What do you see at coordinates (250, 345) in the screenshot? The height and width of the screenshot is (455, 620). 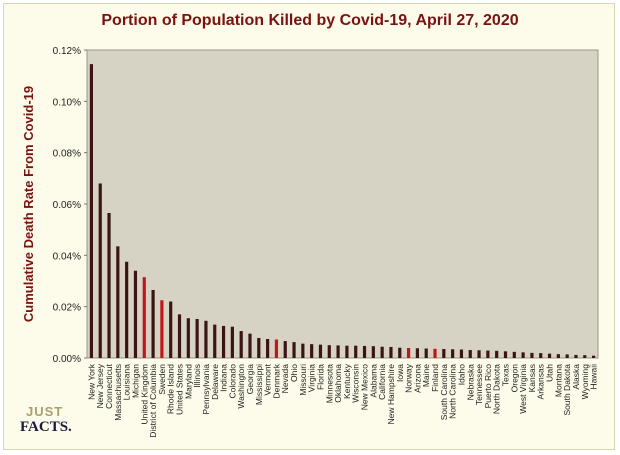 I see `bar-georgia` at bounding box center [250, 345].